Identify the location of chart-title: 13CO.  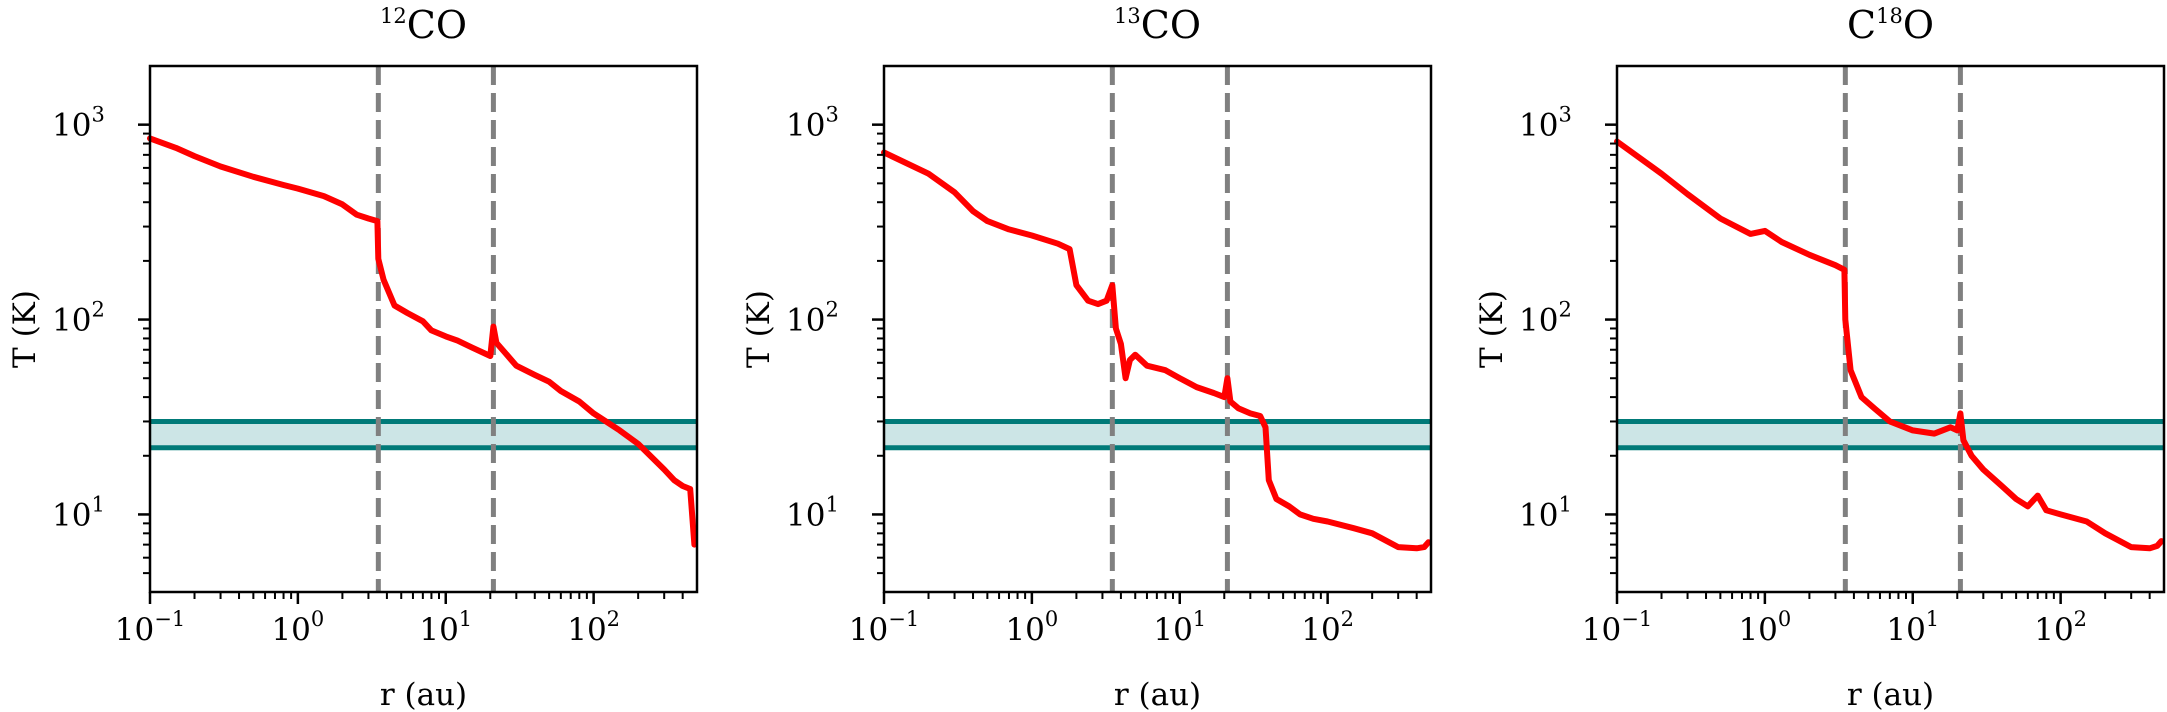
(1157, 25).